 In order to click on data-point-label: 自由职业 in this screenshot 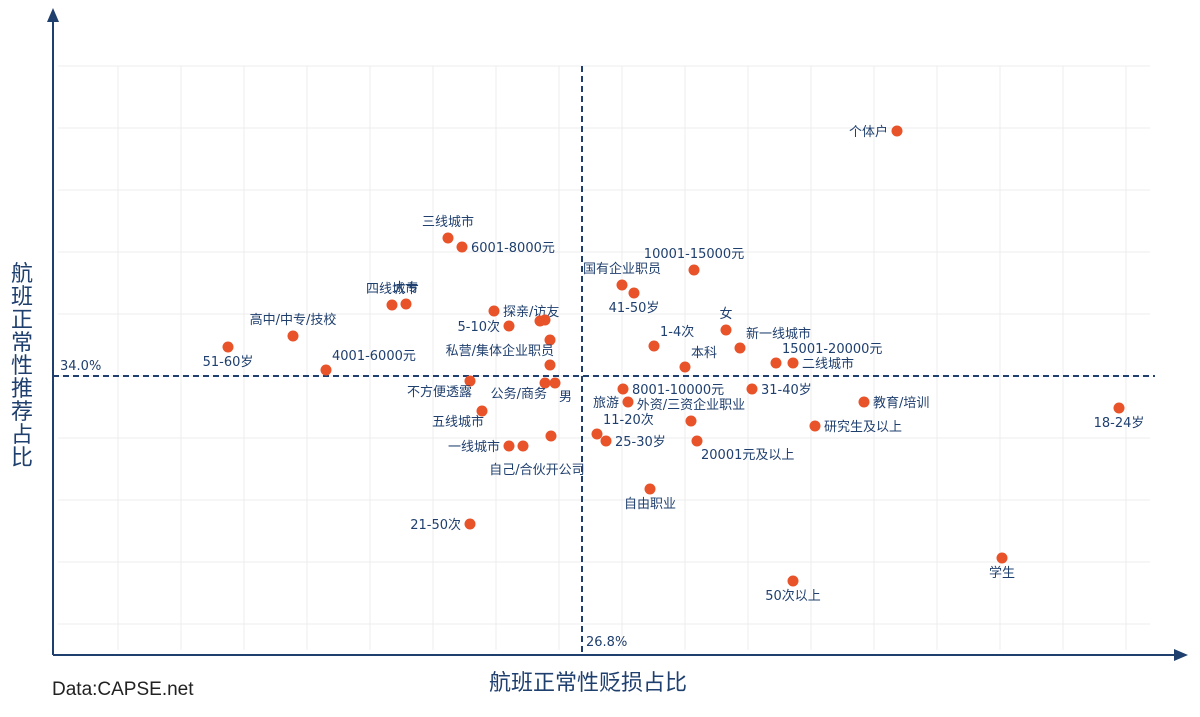, I will do `click(650, 504)`.